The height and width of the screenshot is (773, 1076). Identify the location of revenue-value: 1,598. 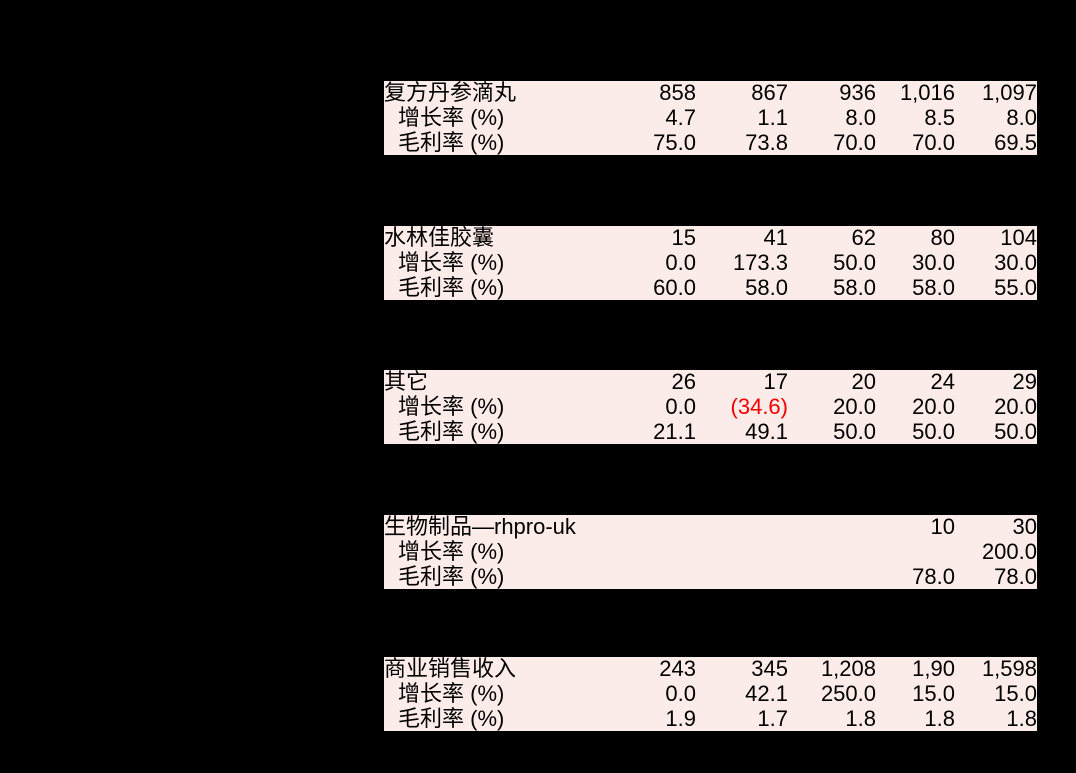
(1009, 669).